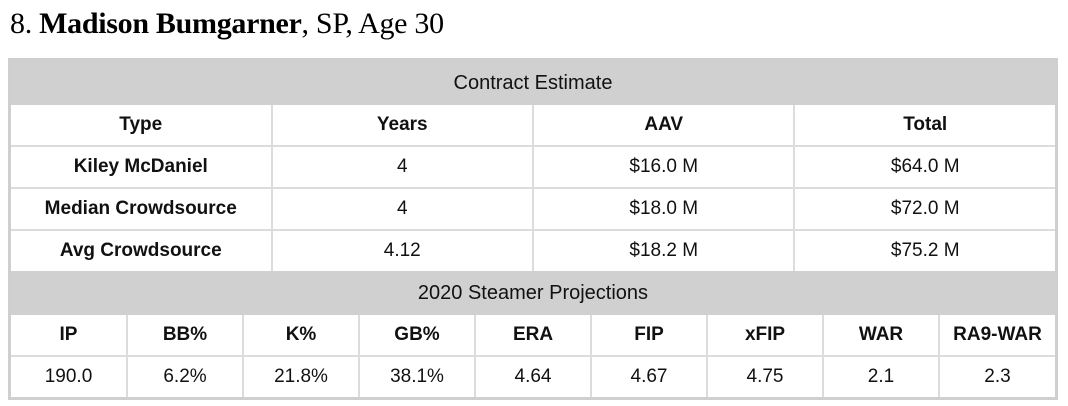  I want to click on col-header-war: WAR, so click(880, 335).